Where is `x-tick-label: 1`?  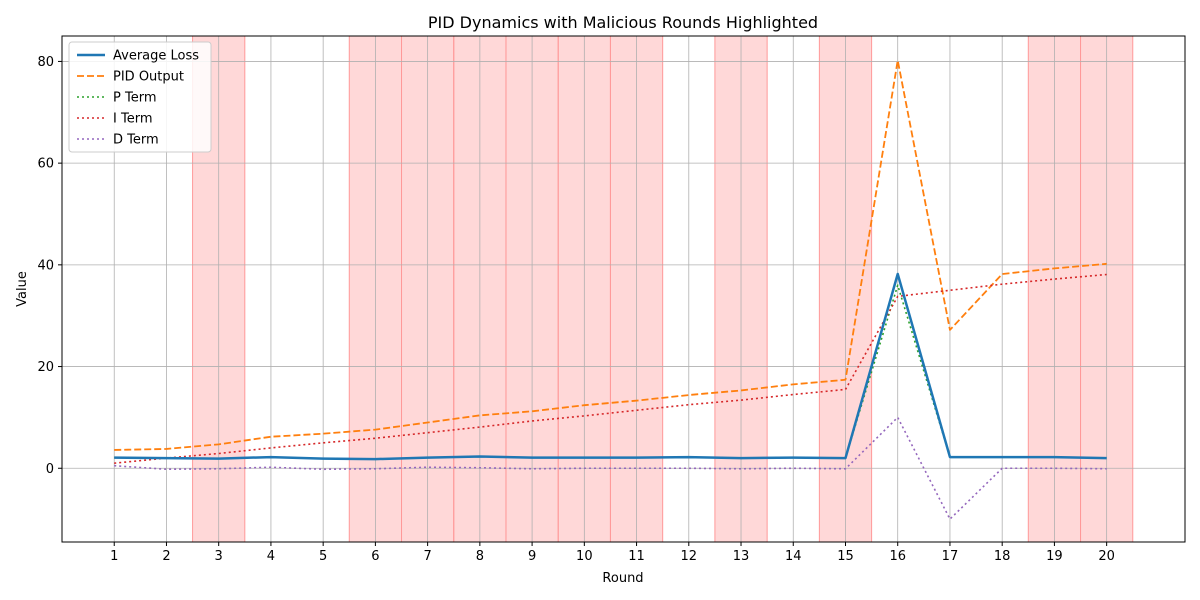
x-tick-label: 1 is located at coordinates (114, 556).